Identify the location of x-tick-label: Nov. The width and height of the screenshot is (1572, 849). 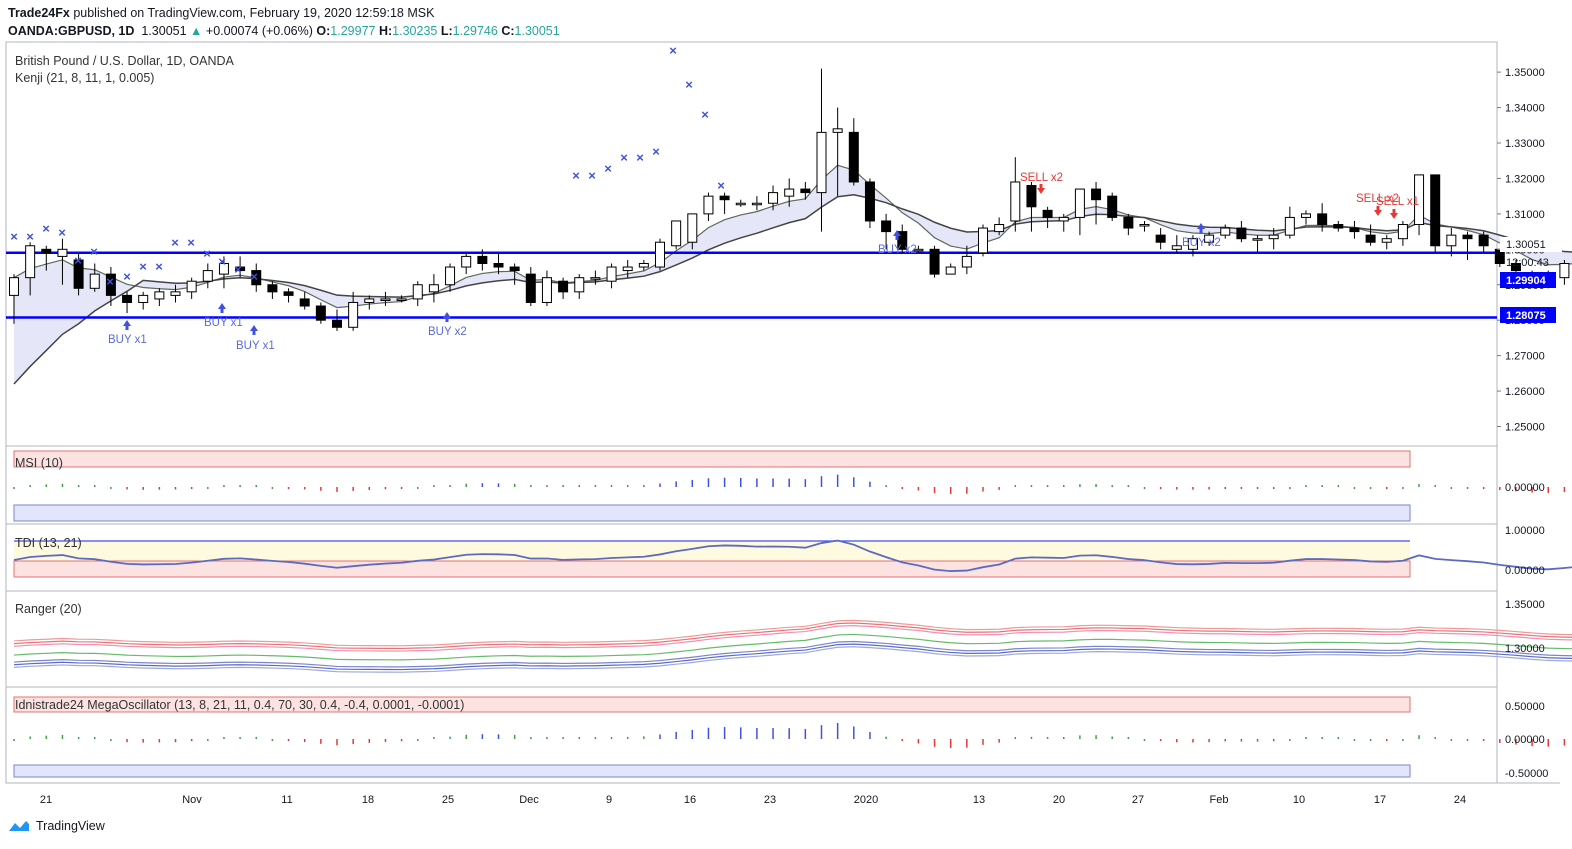
(192, 800).